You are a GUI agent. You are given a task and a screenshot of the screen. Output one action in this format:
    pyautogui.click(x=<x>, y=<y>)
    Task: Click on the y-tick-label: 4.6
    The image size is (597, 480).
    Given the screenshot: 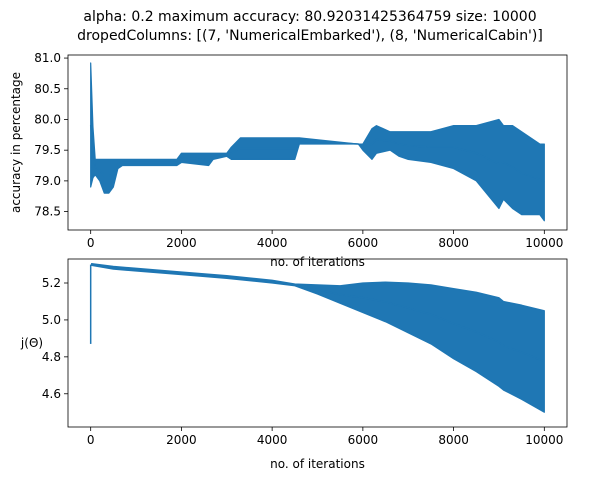 What is the action you would take?
    pyautogui.click(x=51, y=394)
    